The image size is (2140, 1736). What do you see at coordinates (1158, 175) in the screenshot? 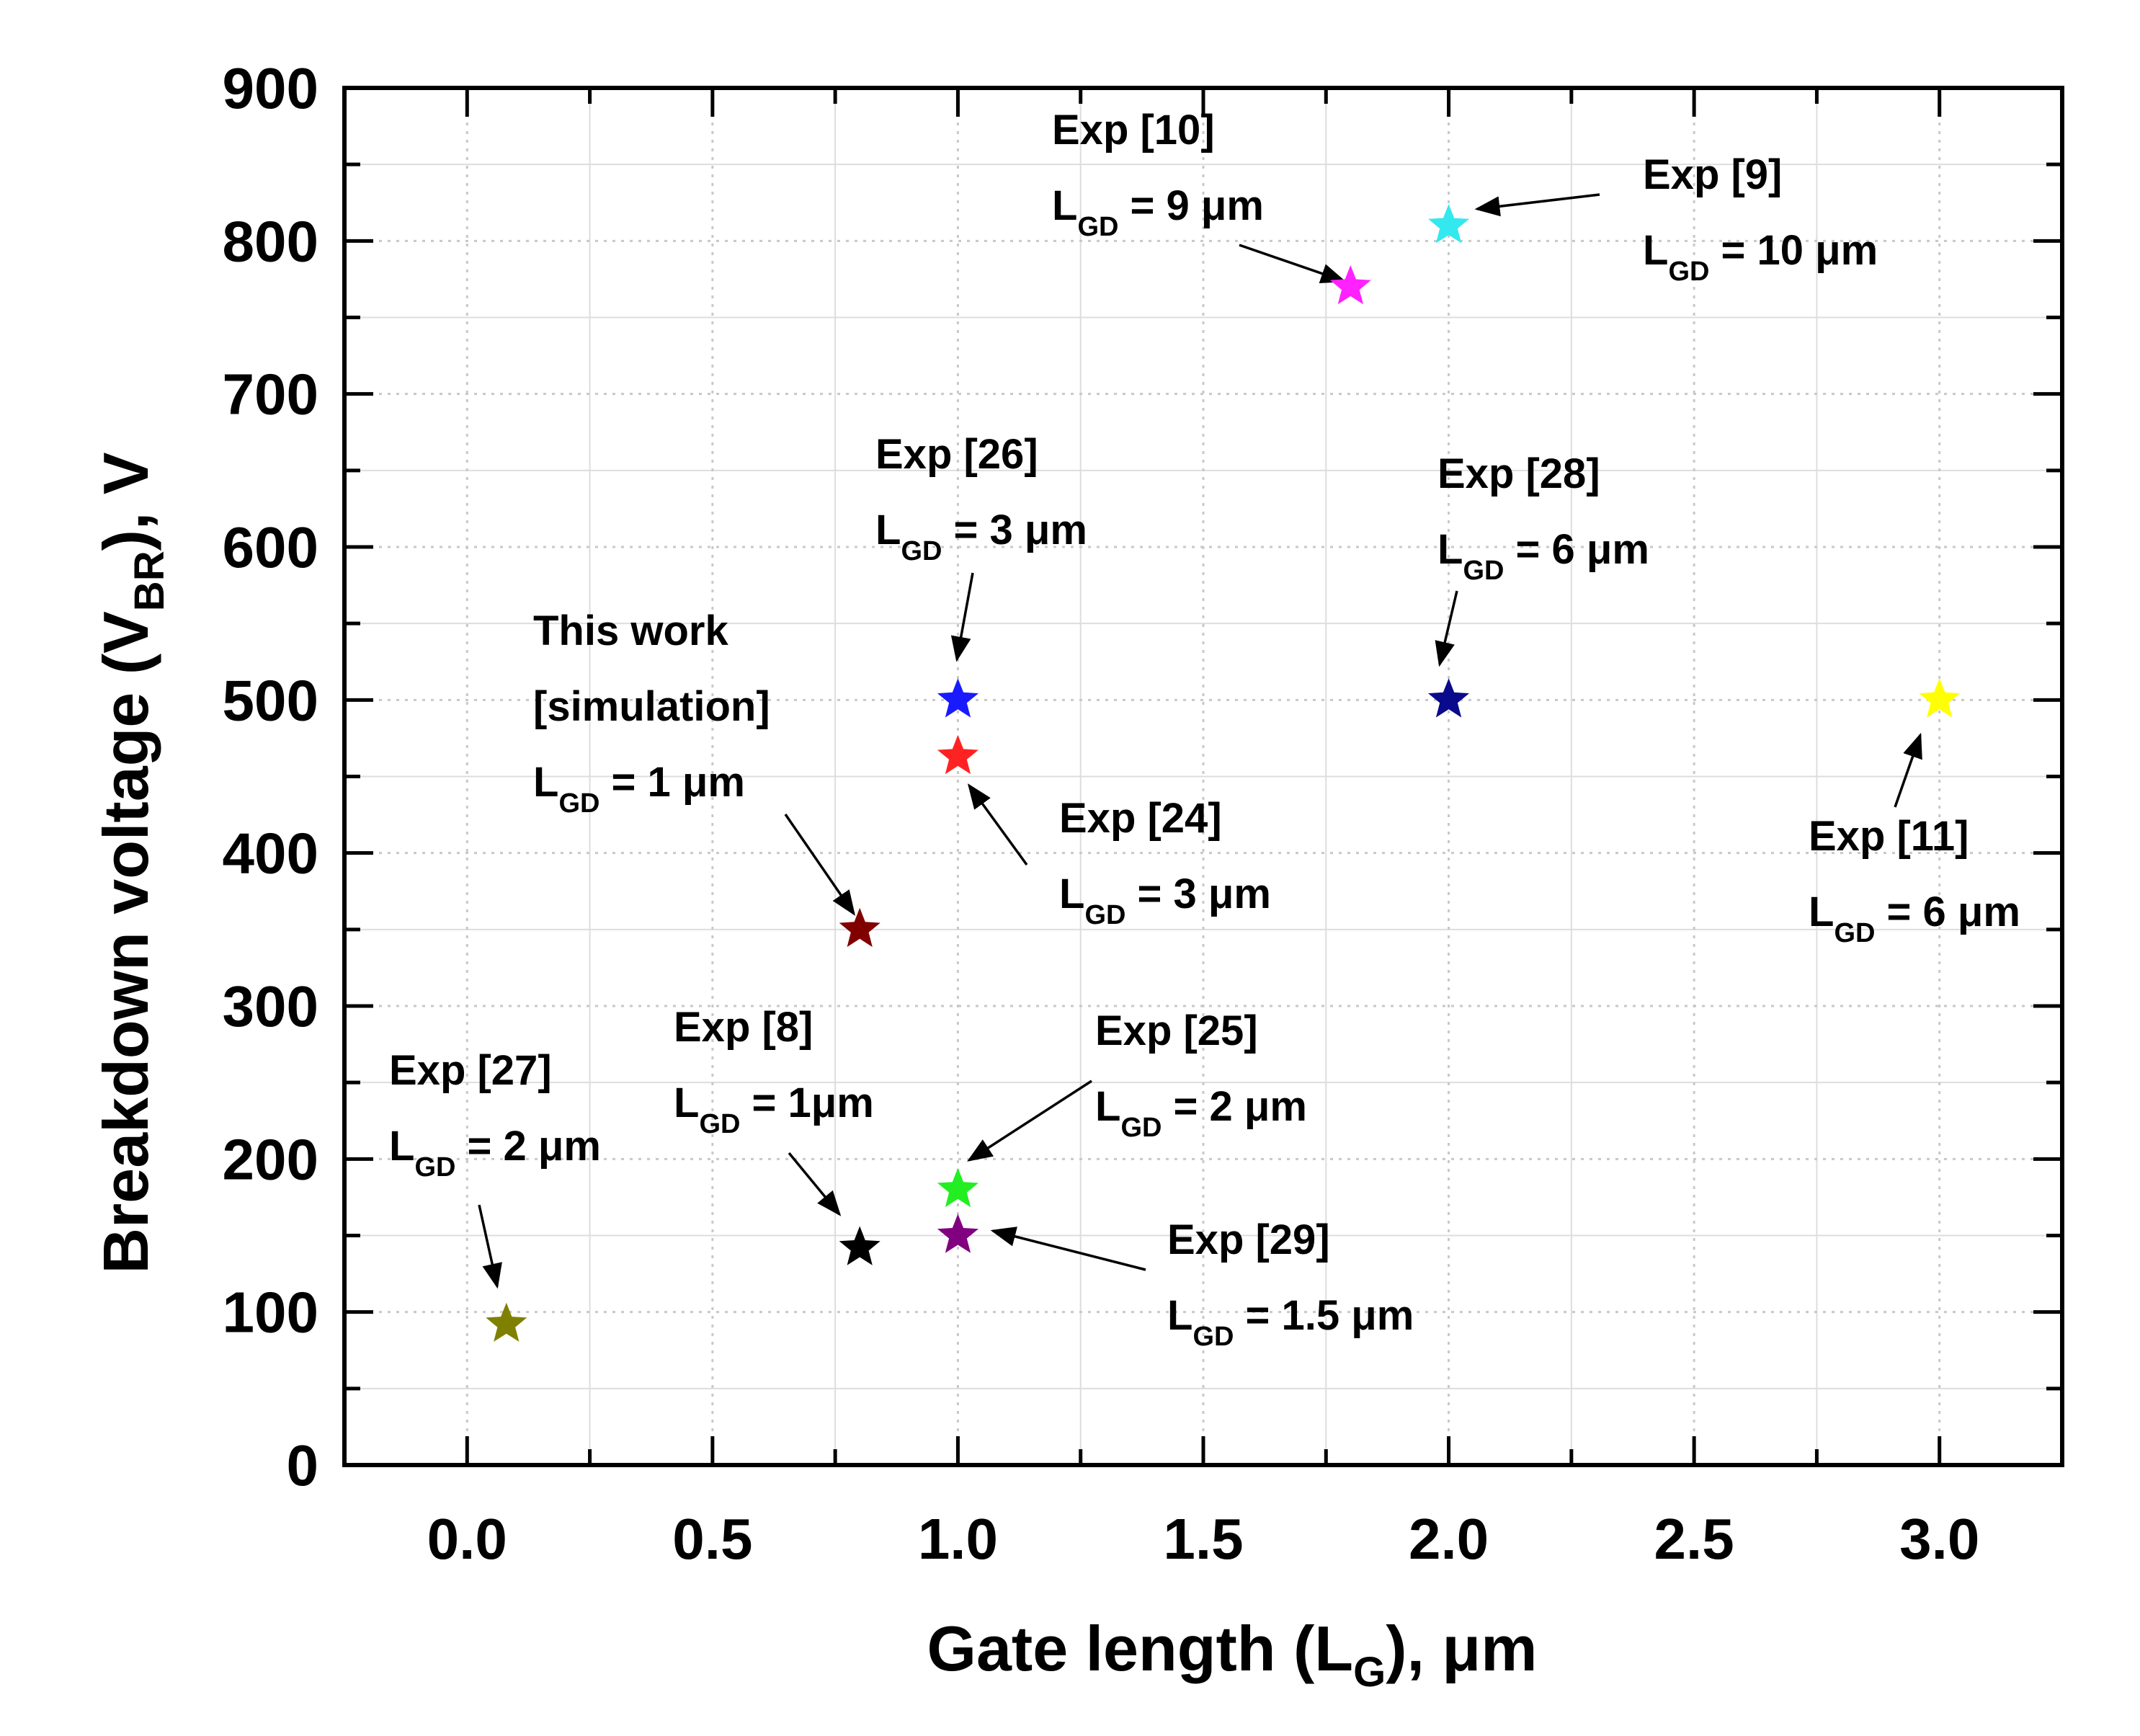
I see `annotation-exp-10: Exp [10] LGD = 9 μm` at bounding box center [1158, 175].